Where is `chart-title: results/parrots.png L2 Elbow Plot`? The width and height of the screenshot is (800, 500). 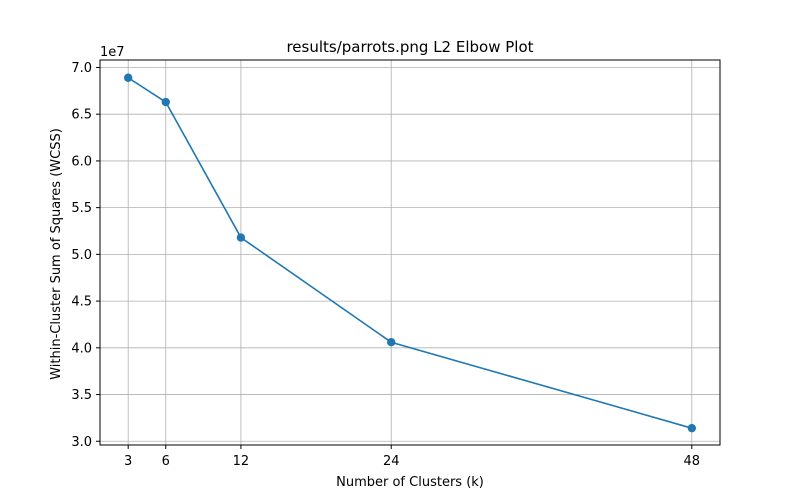
chart-title: results/parrots.png L2 Elbow Plot is located at coordinates (409, 47).